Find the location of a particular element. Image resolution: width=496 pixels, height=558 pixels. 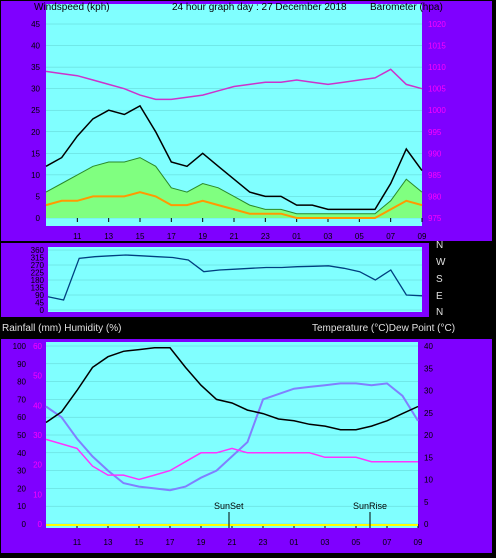

humidity-line is located at coordinates (232, 437).